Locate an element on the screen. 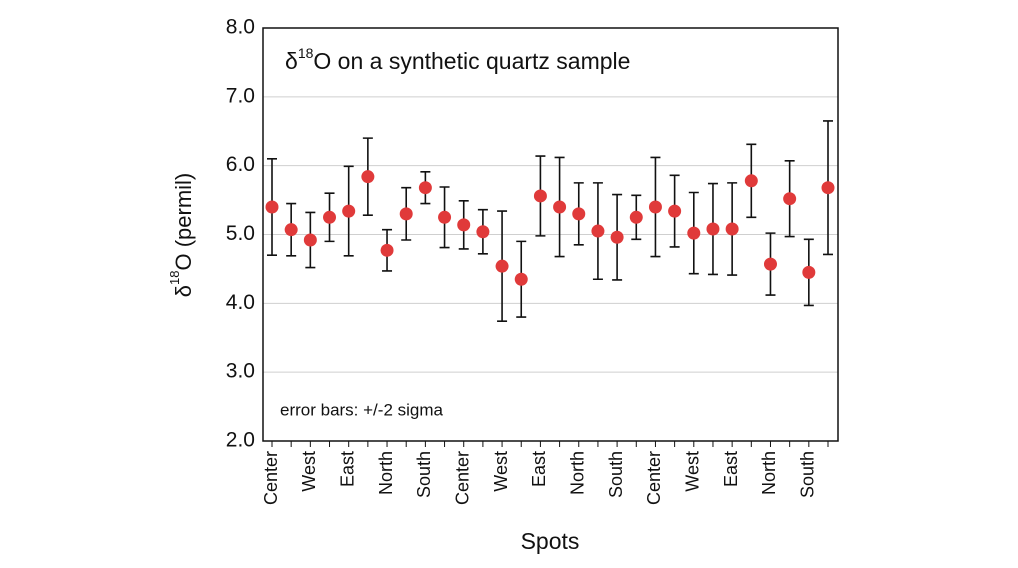 The height and width of the screenshot is (568, 1018). y-axis-label: δ18O (permil) is located at coordinates (181, 235).